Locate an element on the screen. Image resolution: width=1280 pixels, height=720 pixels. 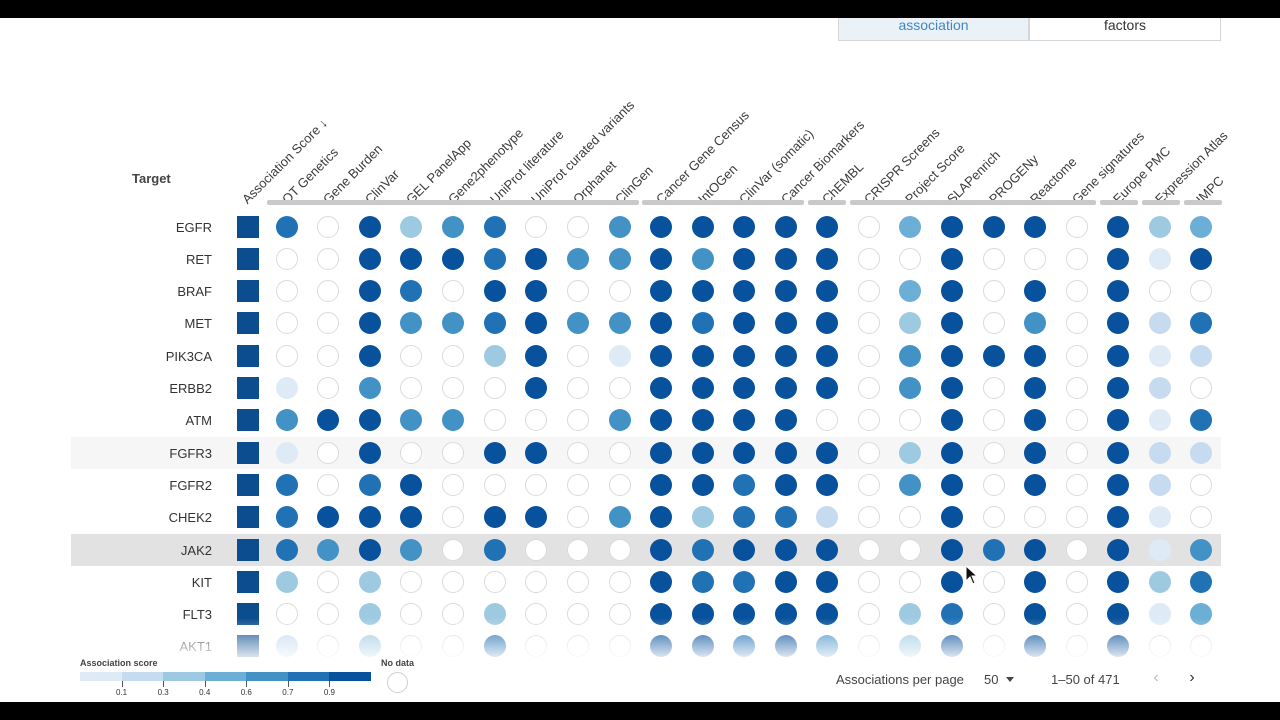
target-label: RET is located at coordinates (199, 259).